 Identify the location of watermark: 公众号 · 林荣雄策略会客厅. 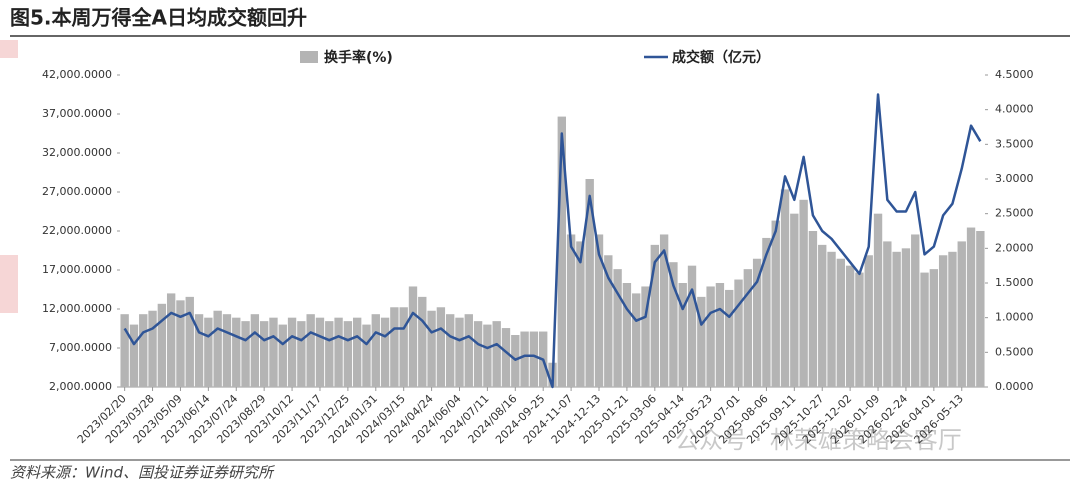
(818, 440).